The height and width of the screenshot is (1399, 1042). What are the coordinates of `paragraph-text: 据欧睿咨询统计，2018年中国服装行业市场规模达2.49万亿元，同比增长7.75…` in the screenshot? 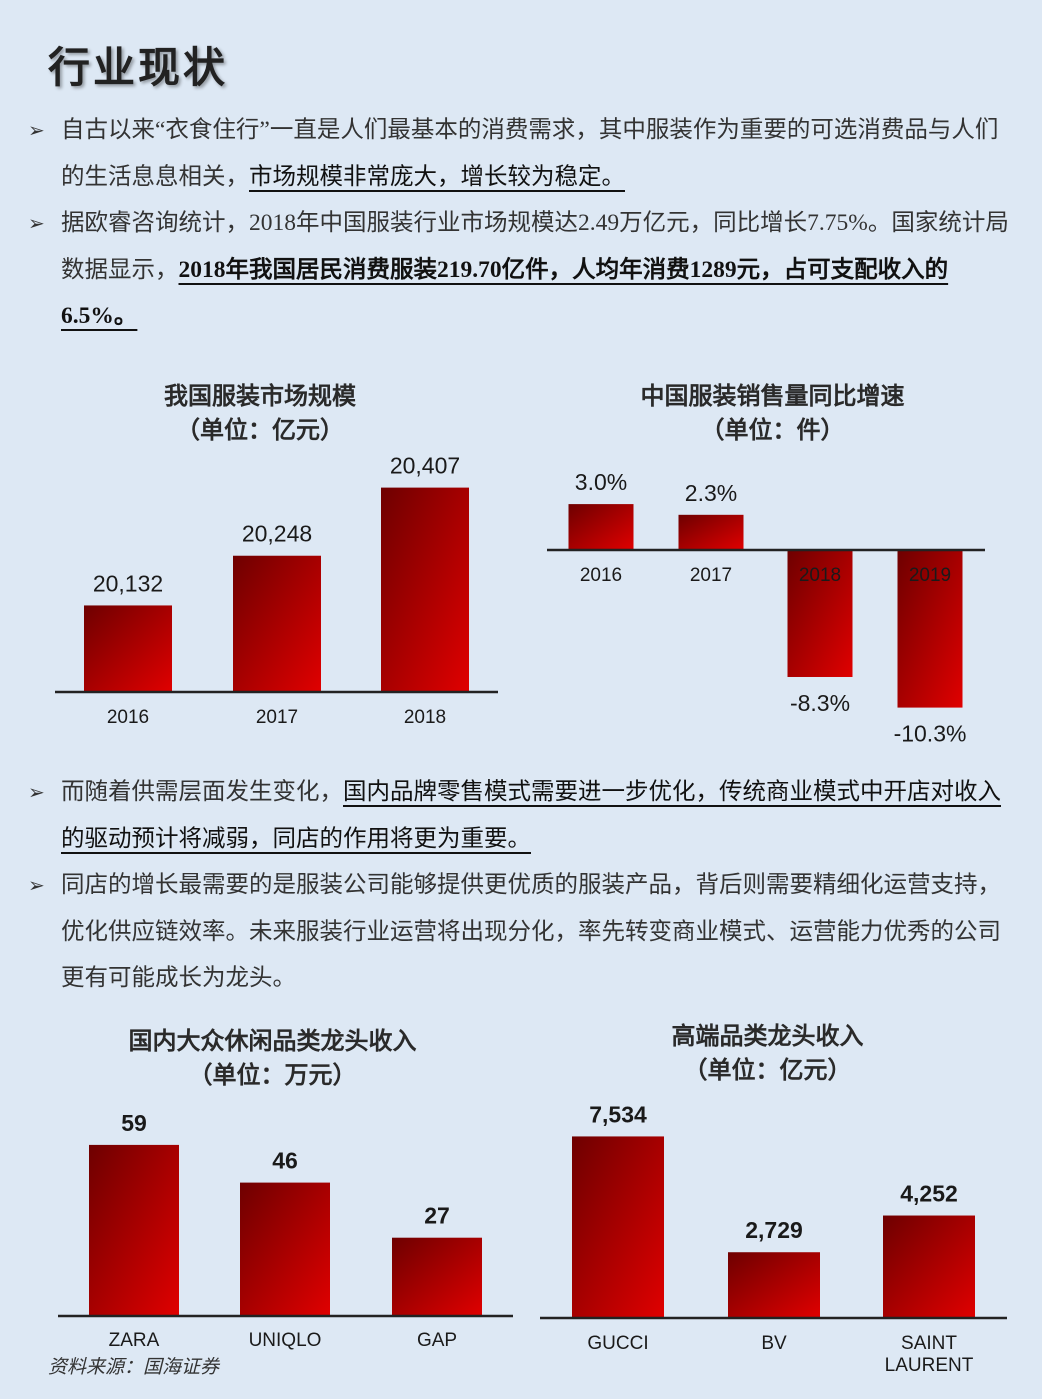 It's located at (535, 246).